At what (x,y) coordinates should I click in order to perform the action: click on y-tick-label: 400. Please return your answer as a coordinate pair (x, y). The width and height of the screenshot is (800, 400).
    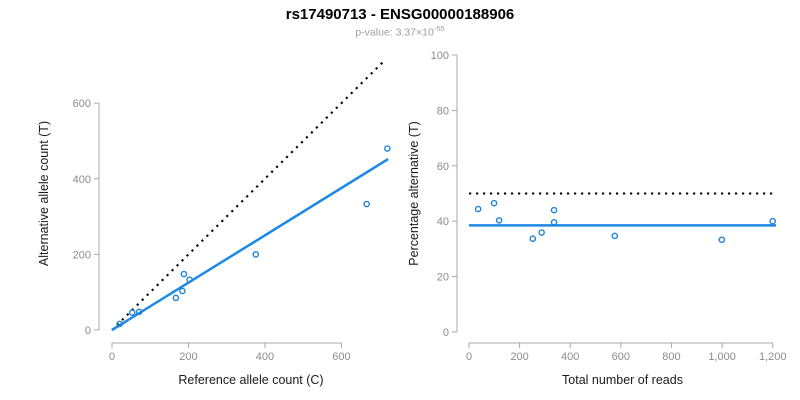
    Looking at the image, I should click on (82, 180).